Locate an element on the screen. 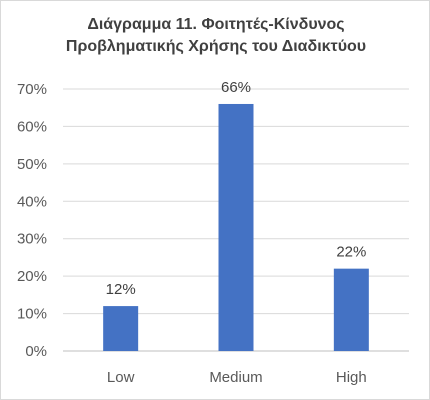 The image size is (430, 400). data-label: 66% is located at coordinates (236, 87).